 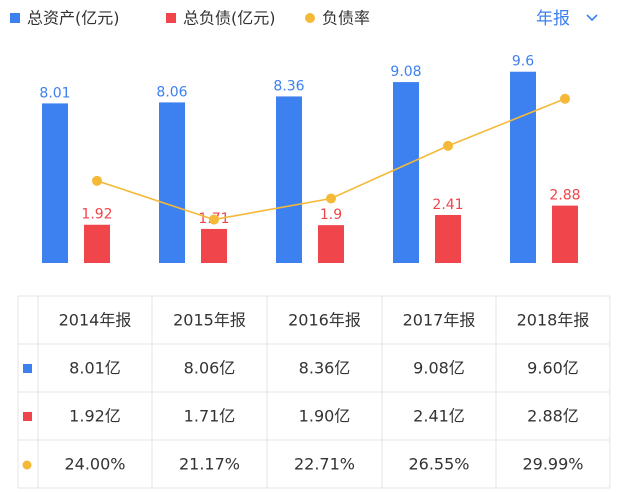 I want to click on table-header: 2018年报, so click(x=553, y=320).